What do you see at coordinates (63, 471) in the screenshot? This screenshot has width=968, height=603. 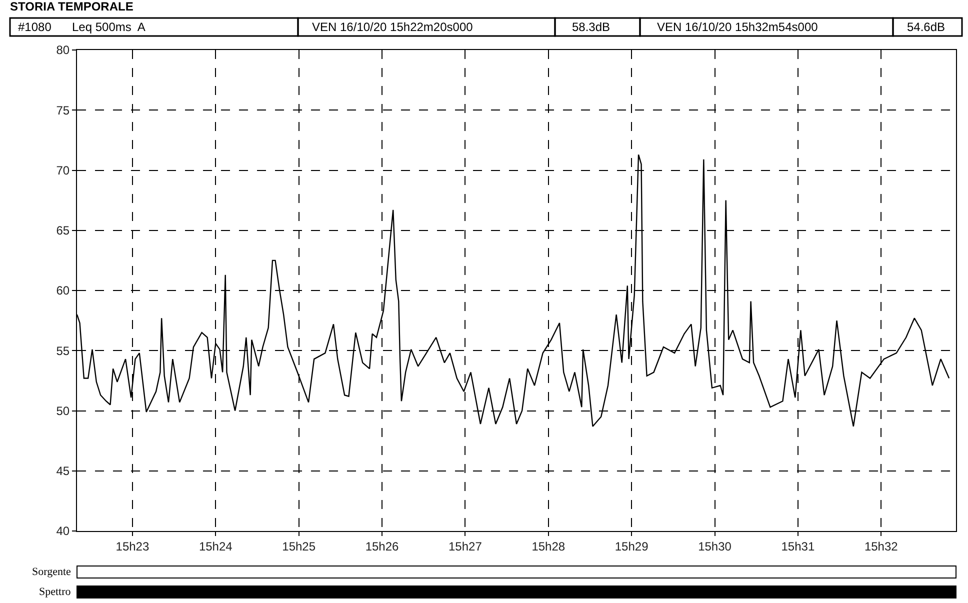 I see `y-tick-label: 45` at bounding box center [63, 471].